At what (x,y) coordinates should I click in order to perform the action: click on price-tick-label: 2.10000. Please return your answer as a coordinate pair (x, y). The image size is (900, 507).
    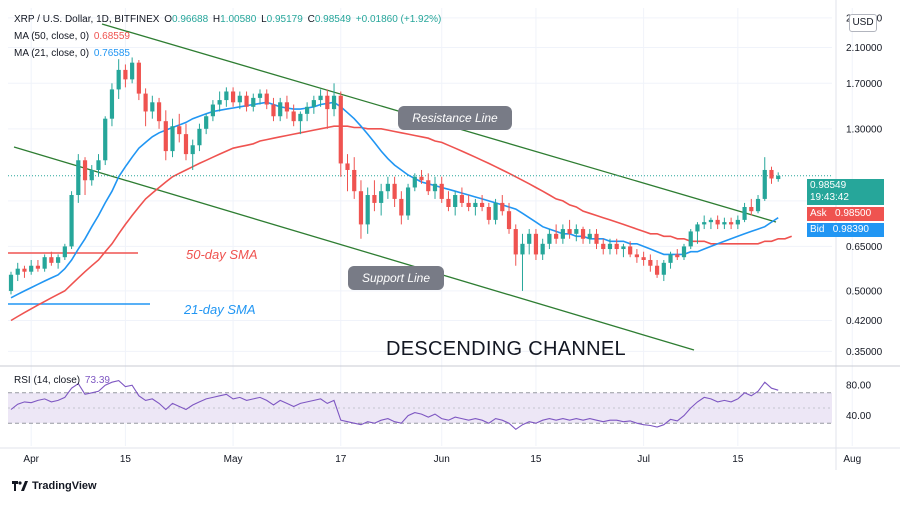
    Looking at the image, I should click on (864, 48).